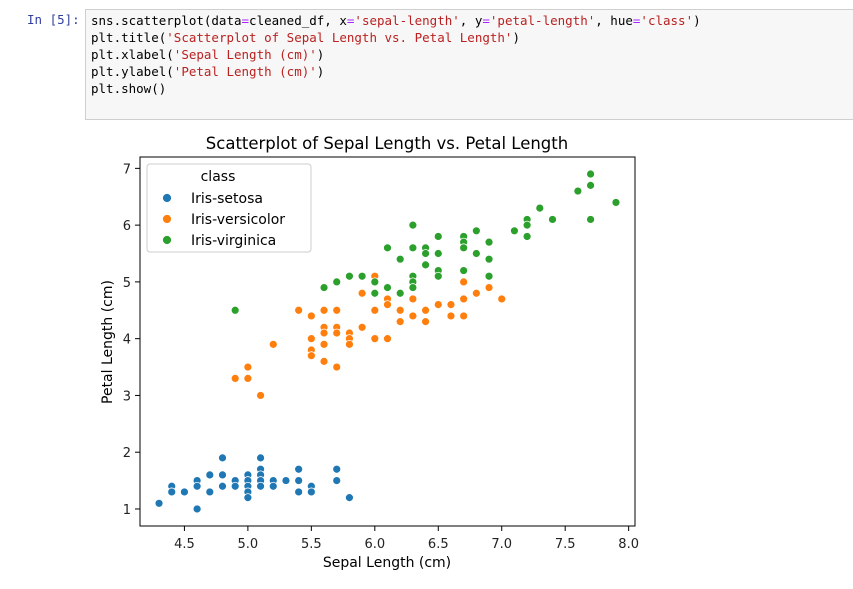 The height and width of the screenshot is (589, 853). Describe the element at coordinates (425, 242) in the screenshot. I see `series-iris-virginica` at that location.